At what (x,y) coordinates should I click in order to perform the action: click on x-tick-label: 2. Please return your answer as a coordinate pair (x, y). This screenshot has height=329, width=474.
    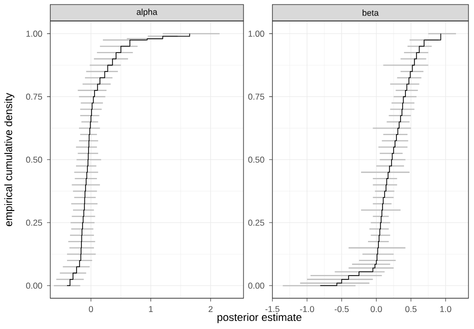
    Looking at the image, I should click on (210, 309).